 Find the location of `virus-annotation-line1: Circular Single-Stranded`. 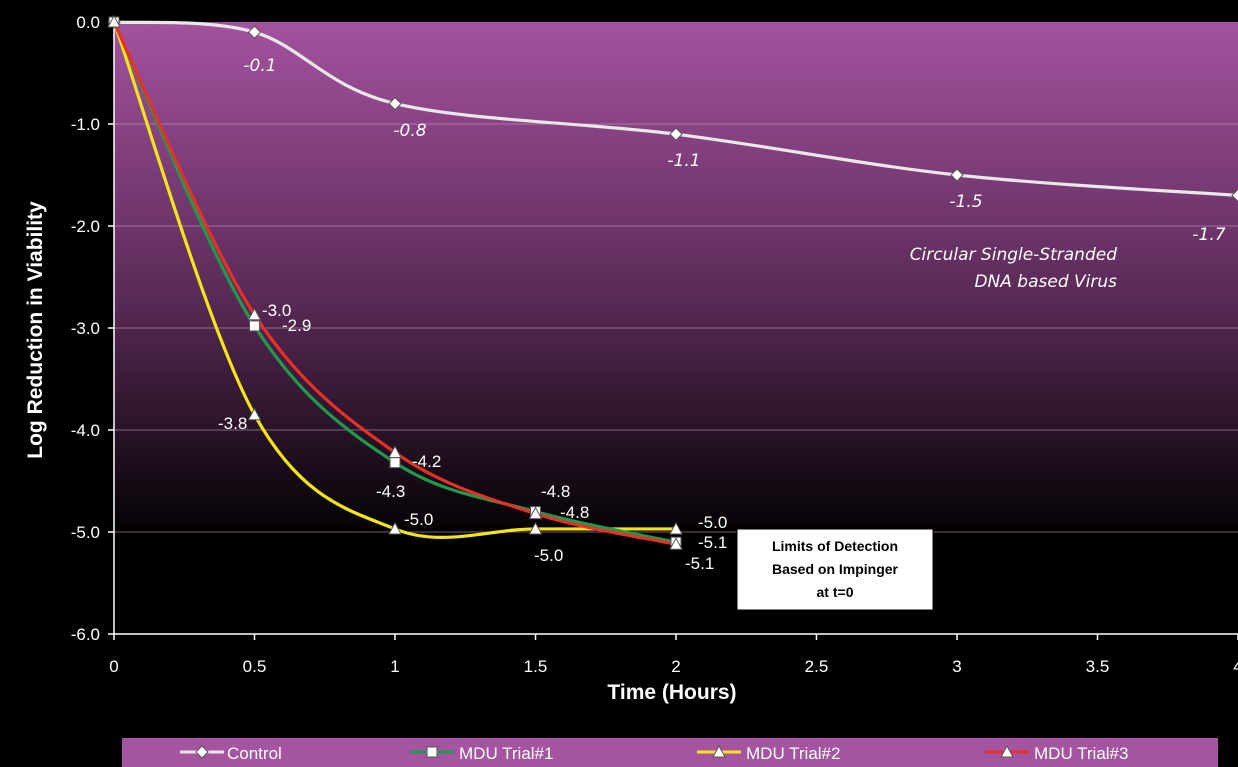

virus-annotation-line1: Circular Single-Stranded is located at coordinates (1014, 255).